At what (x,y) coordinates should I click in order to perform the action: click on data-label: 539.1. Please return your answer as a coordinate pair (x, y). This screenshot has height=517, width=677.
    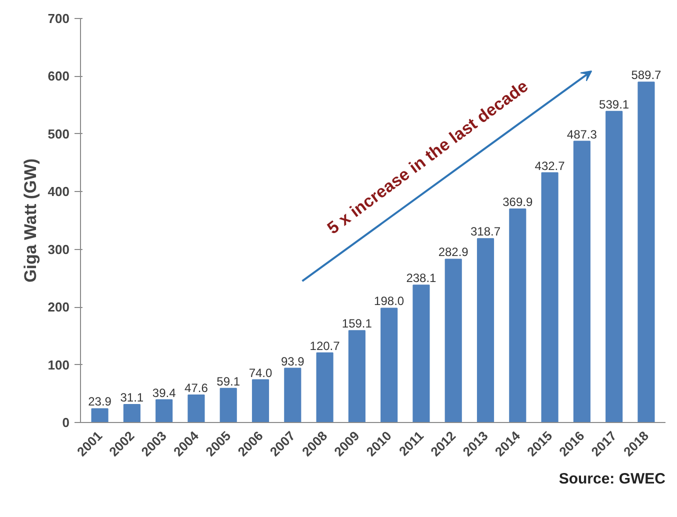
    Looking at the image, I should click on (614, 104).